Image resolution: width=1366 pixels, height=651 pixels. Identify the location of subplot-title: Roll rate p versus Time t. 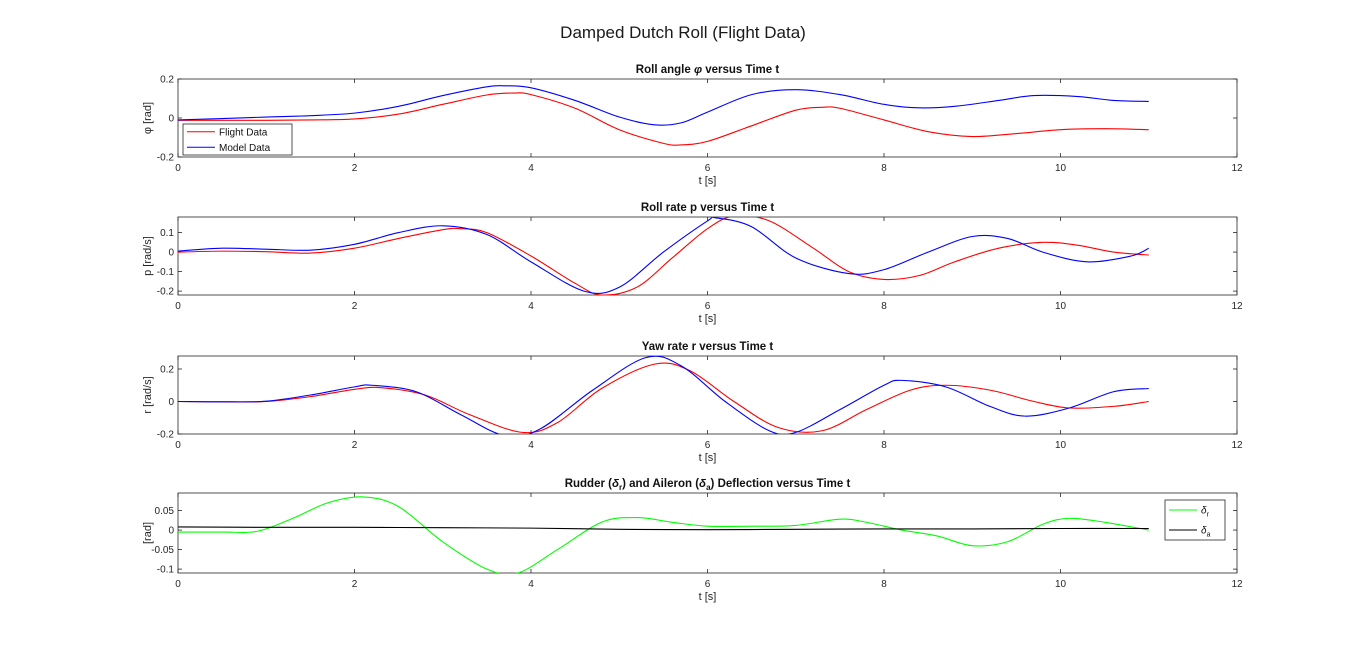
(708, 208).